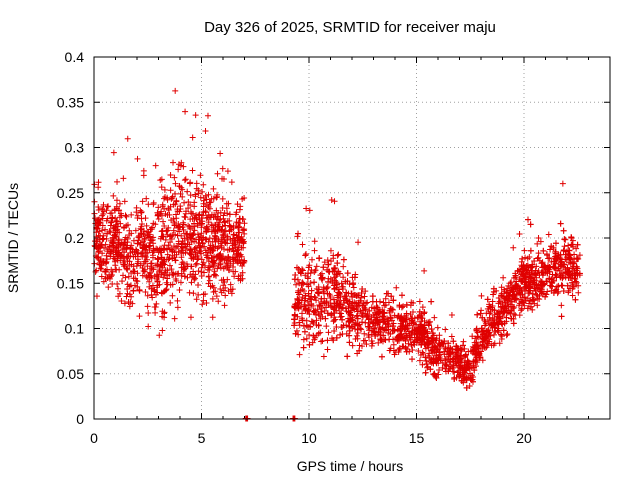  Describe the element at coordinates (75, 148) in the screenshot. I see `y-tick-label: 0.3` at that location.